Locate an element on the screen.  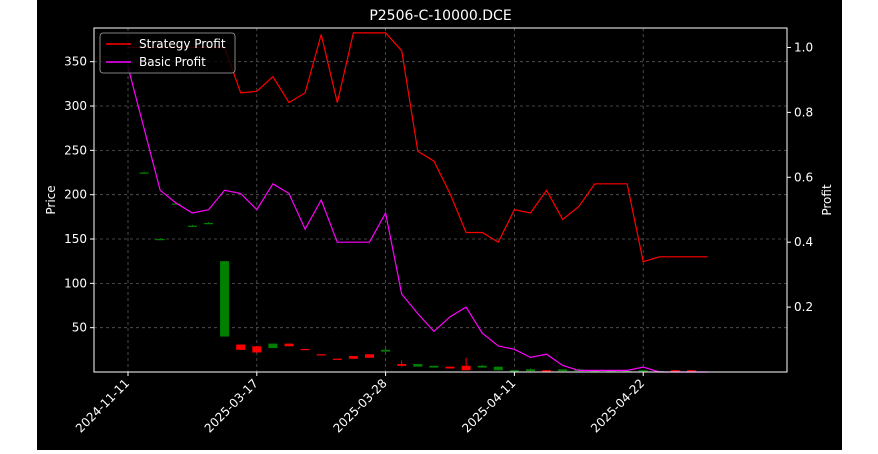
legend-box is located at coordinates (167, 53).